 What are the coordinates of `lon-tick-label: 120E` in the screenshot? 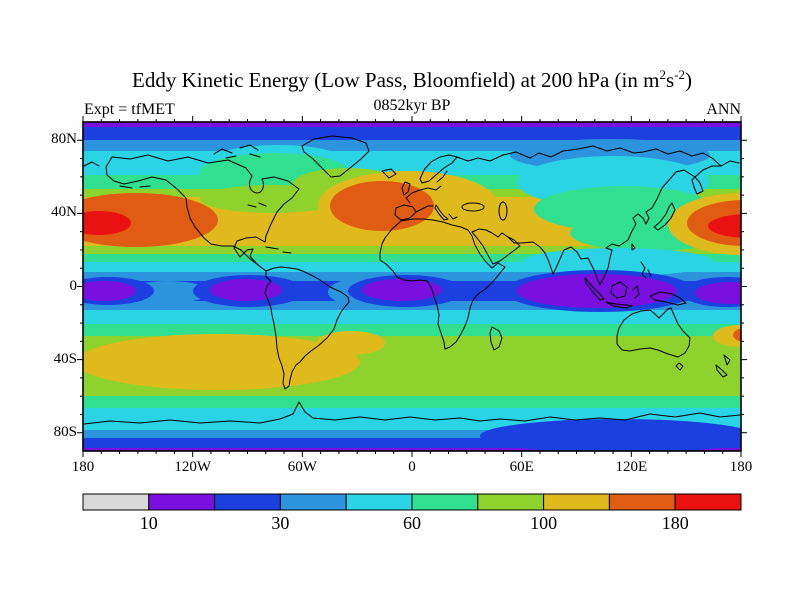 It's located at (631, 467).